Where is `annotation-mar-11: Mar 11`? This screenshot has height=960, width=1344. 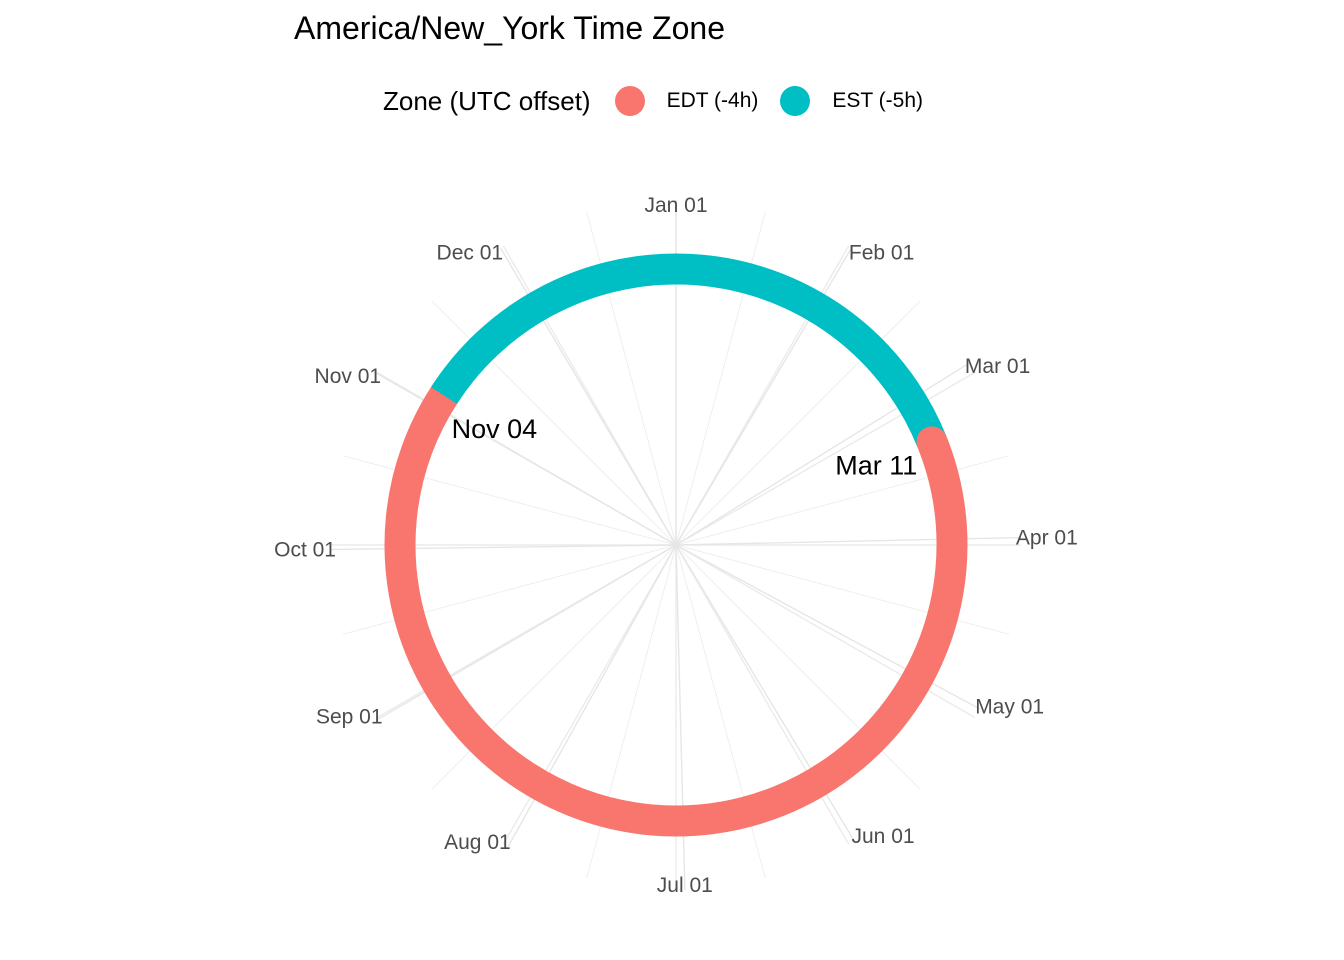
annotation-mar-11: Mar 11 is located at coordinates (876, 465).